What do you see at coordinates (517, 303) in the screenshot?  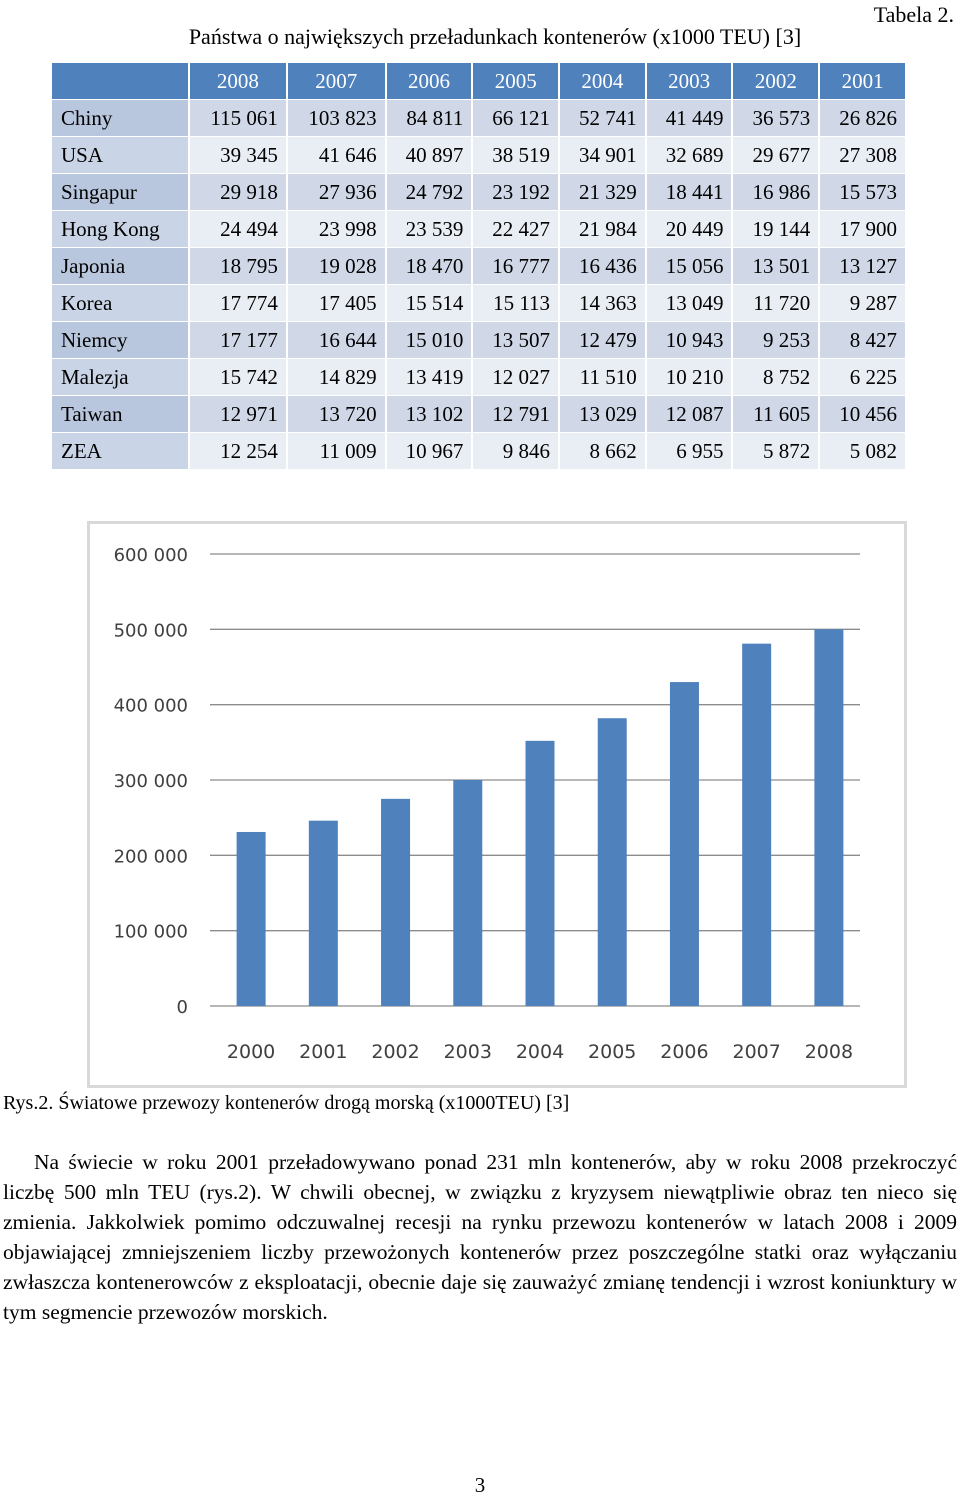 I see `value-cell: 15 113` at bounding box center [517, 303].